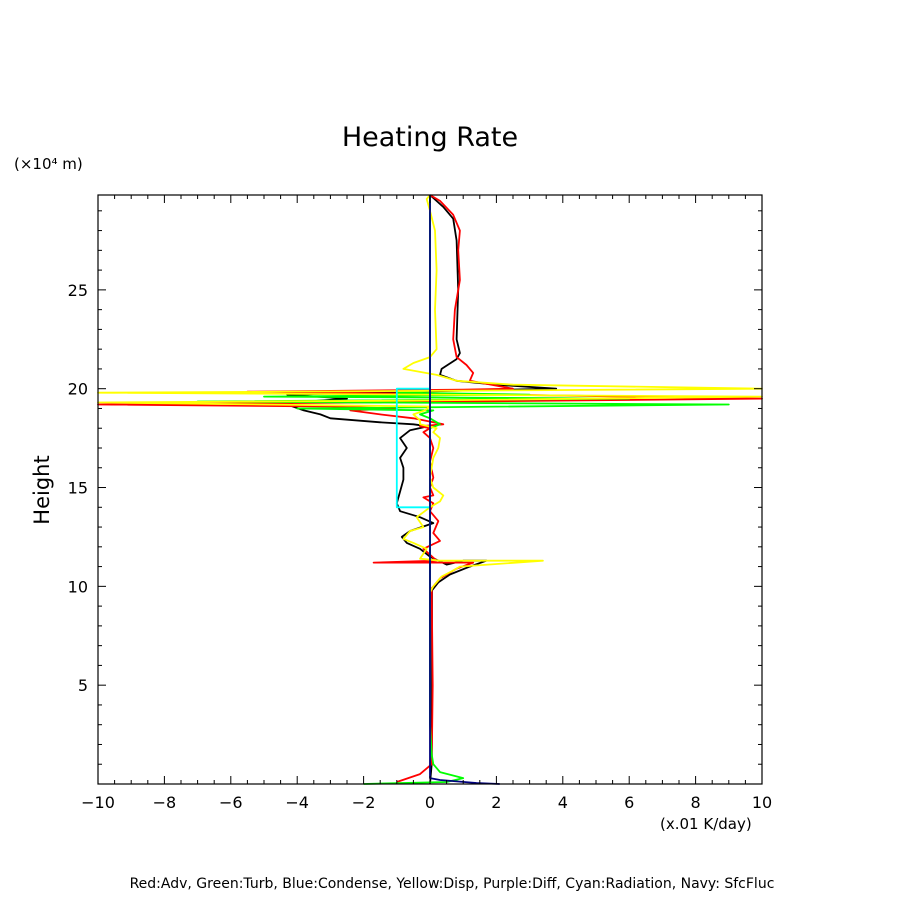  Describe the element at coordinates (430, 137) in the screenshot. I see `chart-title: Heating Rate` at that location.